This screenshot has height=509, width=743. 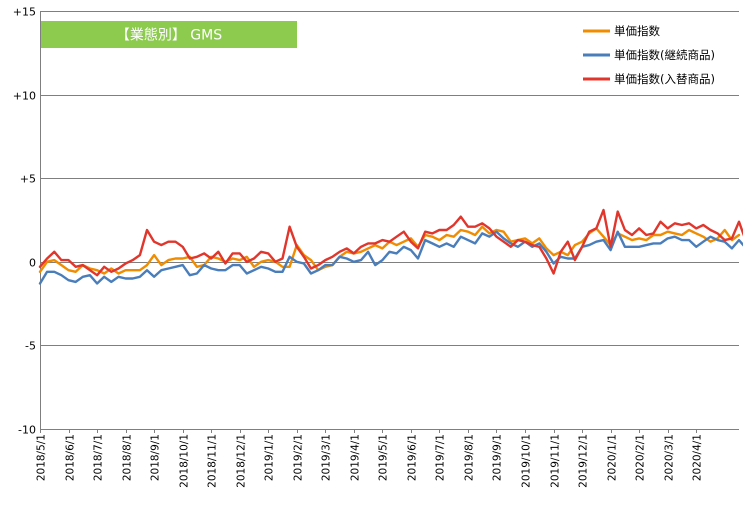 I want to click on y-tick-label: -5, so click(x=30, y=346).